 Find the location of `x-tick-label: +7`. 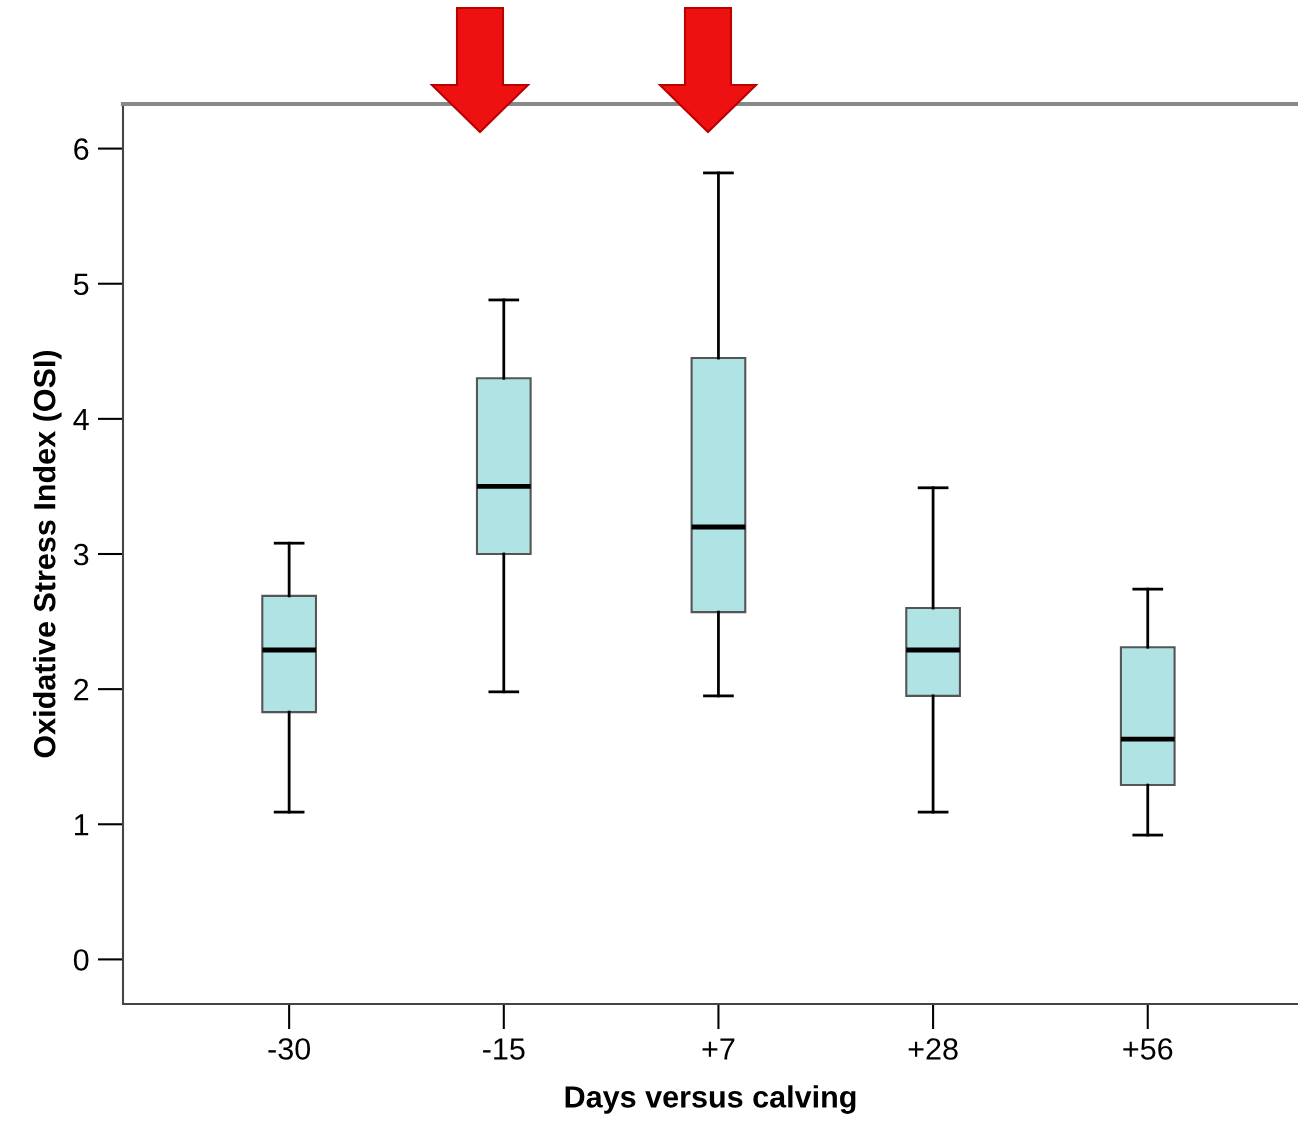

x-tick-label: +7 is located at coordinates (718, 1049).